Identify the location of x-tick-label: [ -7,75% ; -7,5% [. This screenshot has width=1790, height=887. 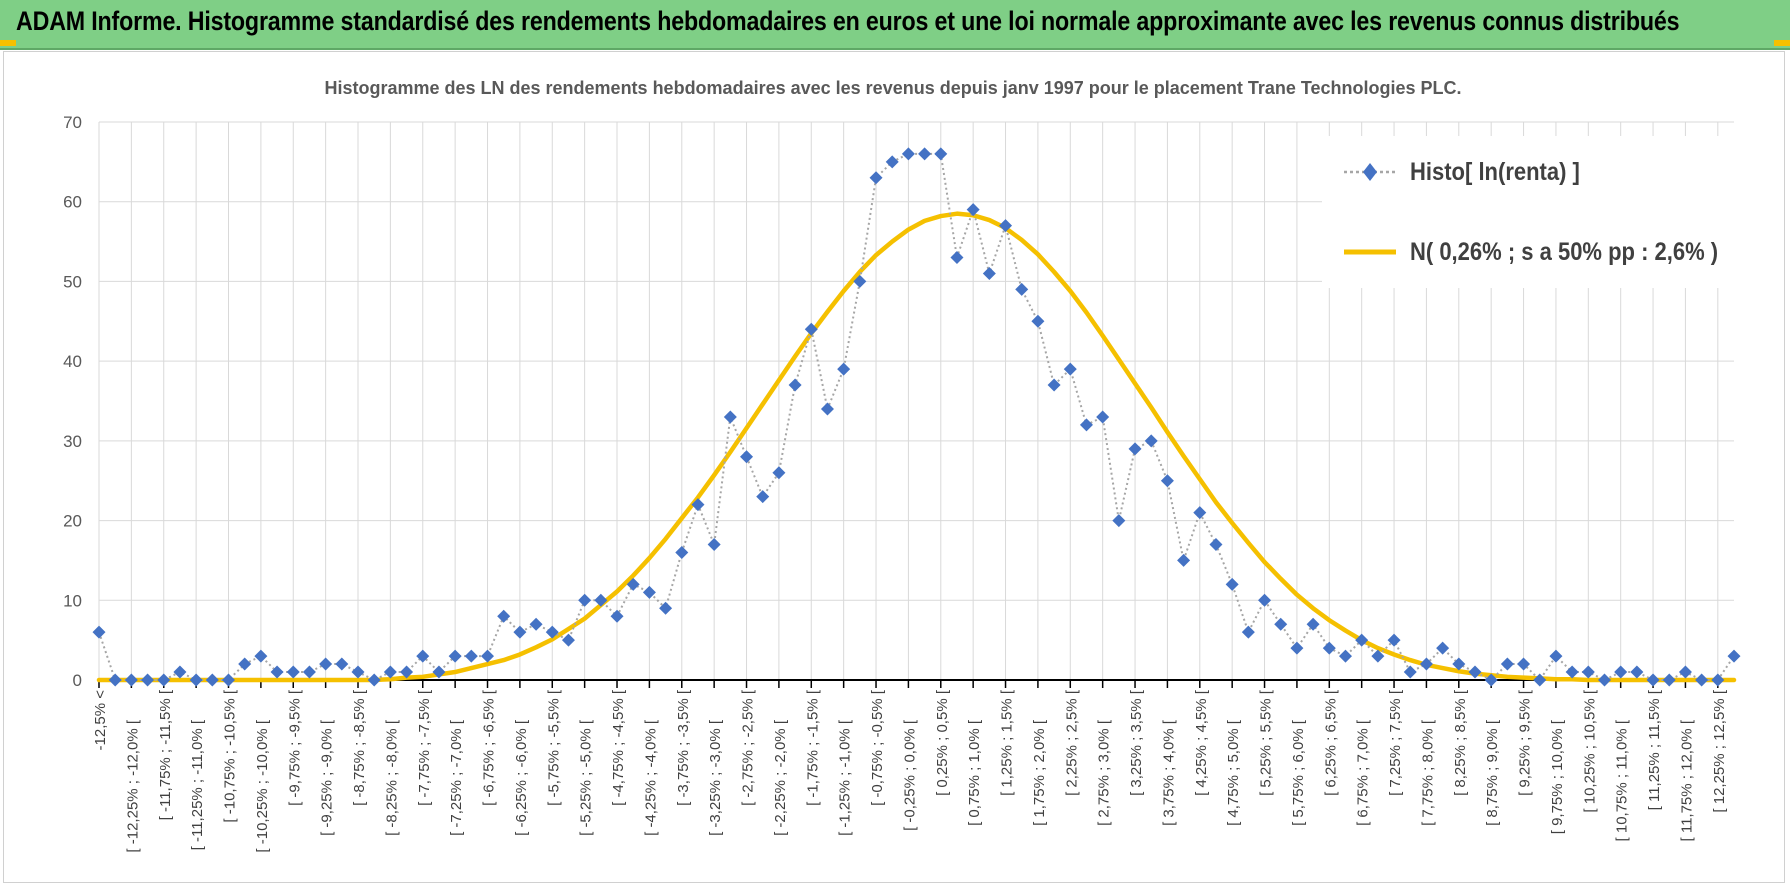
(424, 747).